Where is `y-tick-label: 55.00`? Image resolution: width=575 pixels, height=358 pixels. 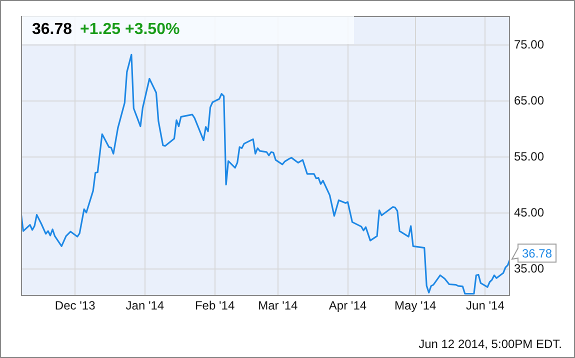 y-tick-label: 55.00 is located at coordinates (529, 156).